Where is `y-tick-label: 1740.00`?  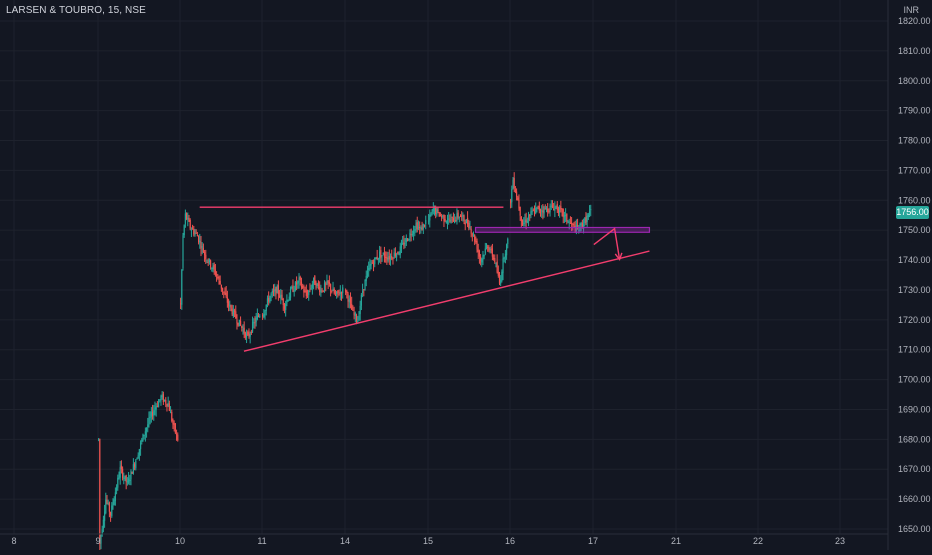
y-tick-label: 1740.00 is located at coordinates (914, 260).